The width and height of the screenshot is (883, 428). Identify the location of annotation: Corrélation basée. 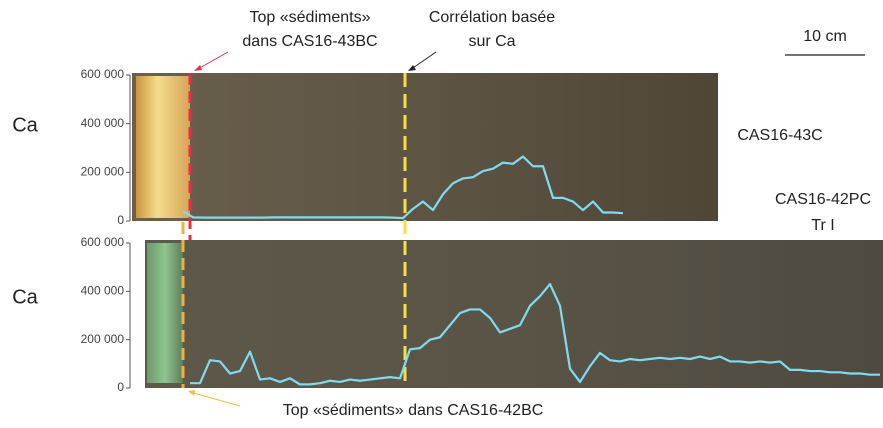
(492, 17).